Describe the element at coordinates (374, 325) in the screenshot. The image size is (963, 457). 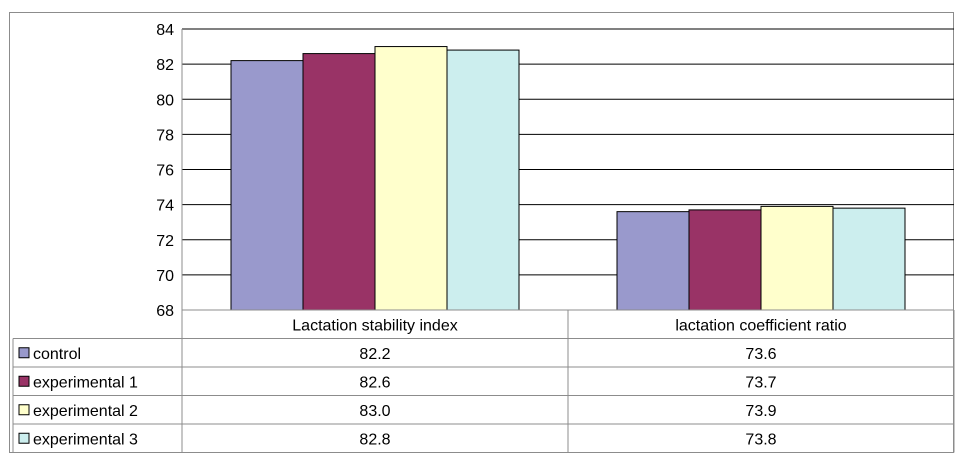
I see `category-label: Lactation stability index` at that location.